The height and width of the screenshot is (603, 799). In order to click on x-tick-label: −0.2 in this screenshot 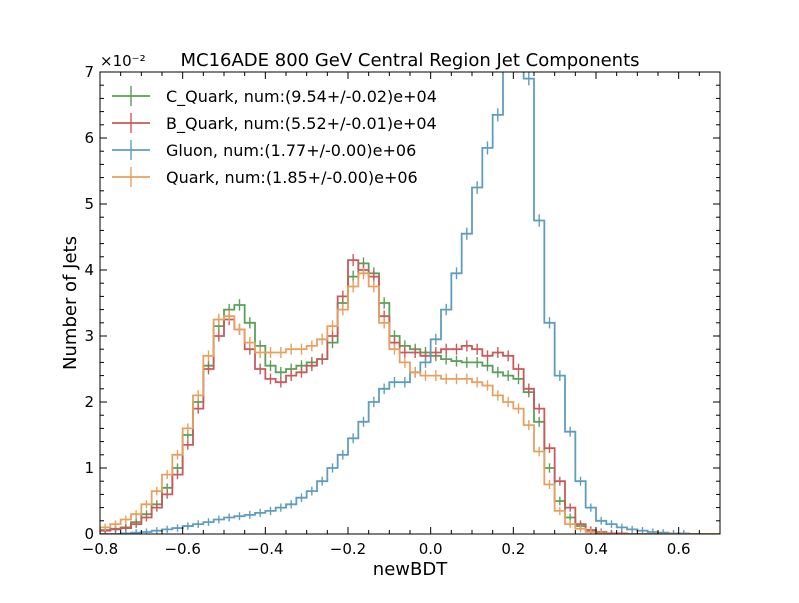, I will do `click(348, 549)`.